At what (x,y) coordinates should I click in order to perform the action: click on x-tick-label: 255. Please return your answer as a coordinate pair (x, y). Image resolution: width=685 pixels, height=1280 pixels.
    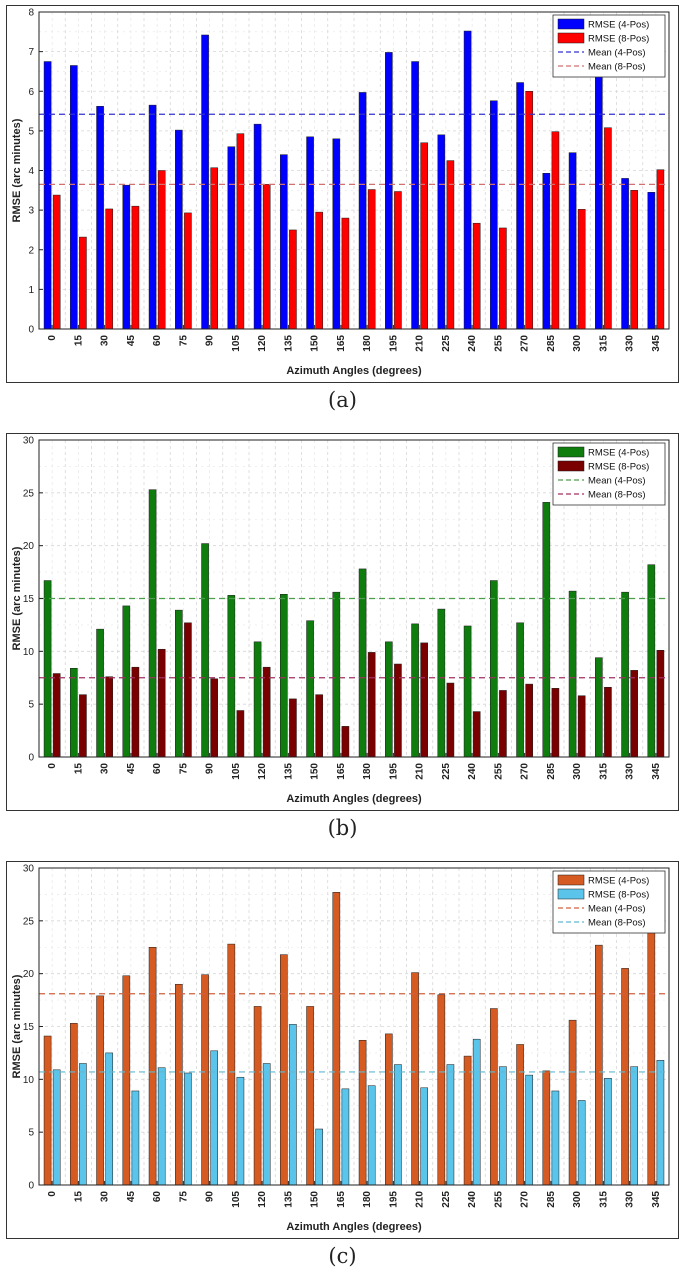
    Looking at the image, I should click on (498, 343).